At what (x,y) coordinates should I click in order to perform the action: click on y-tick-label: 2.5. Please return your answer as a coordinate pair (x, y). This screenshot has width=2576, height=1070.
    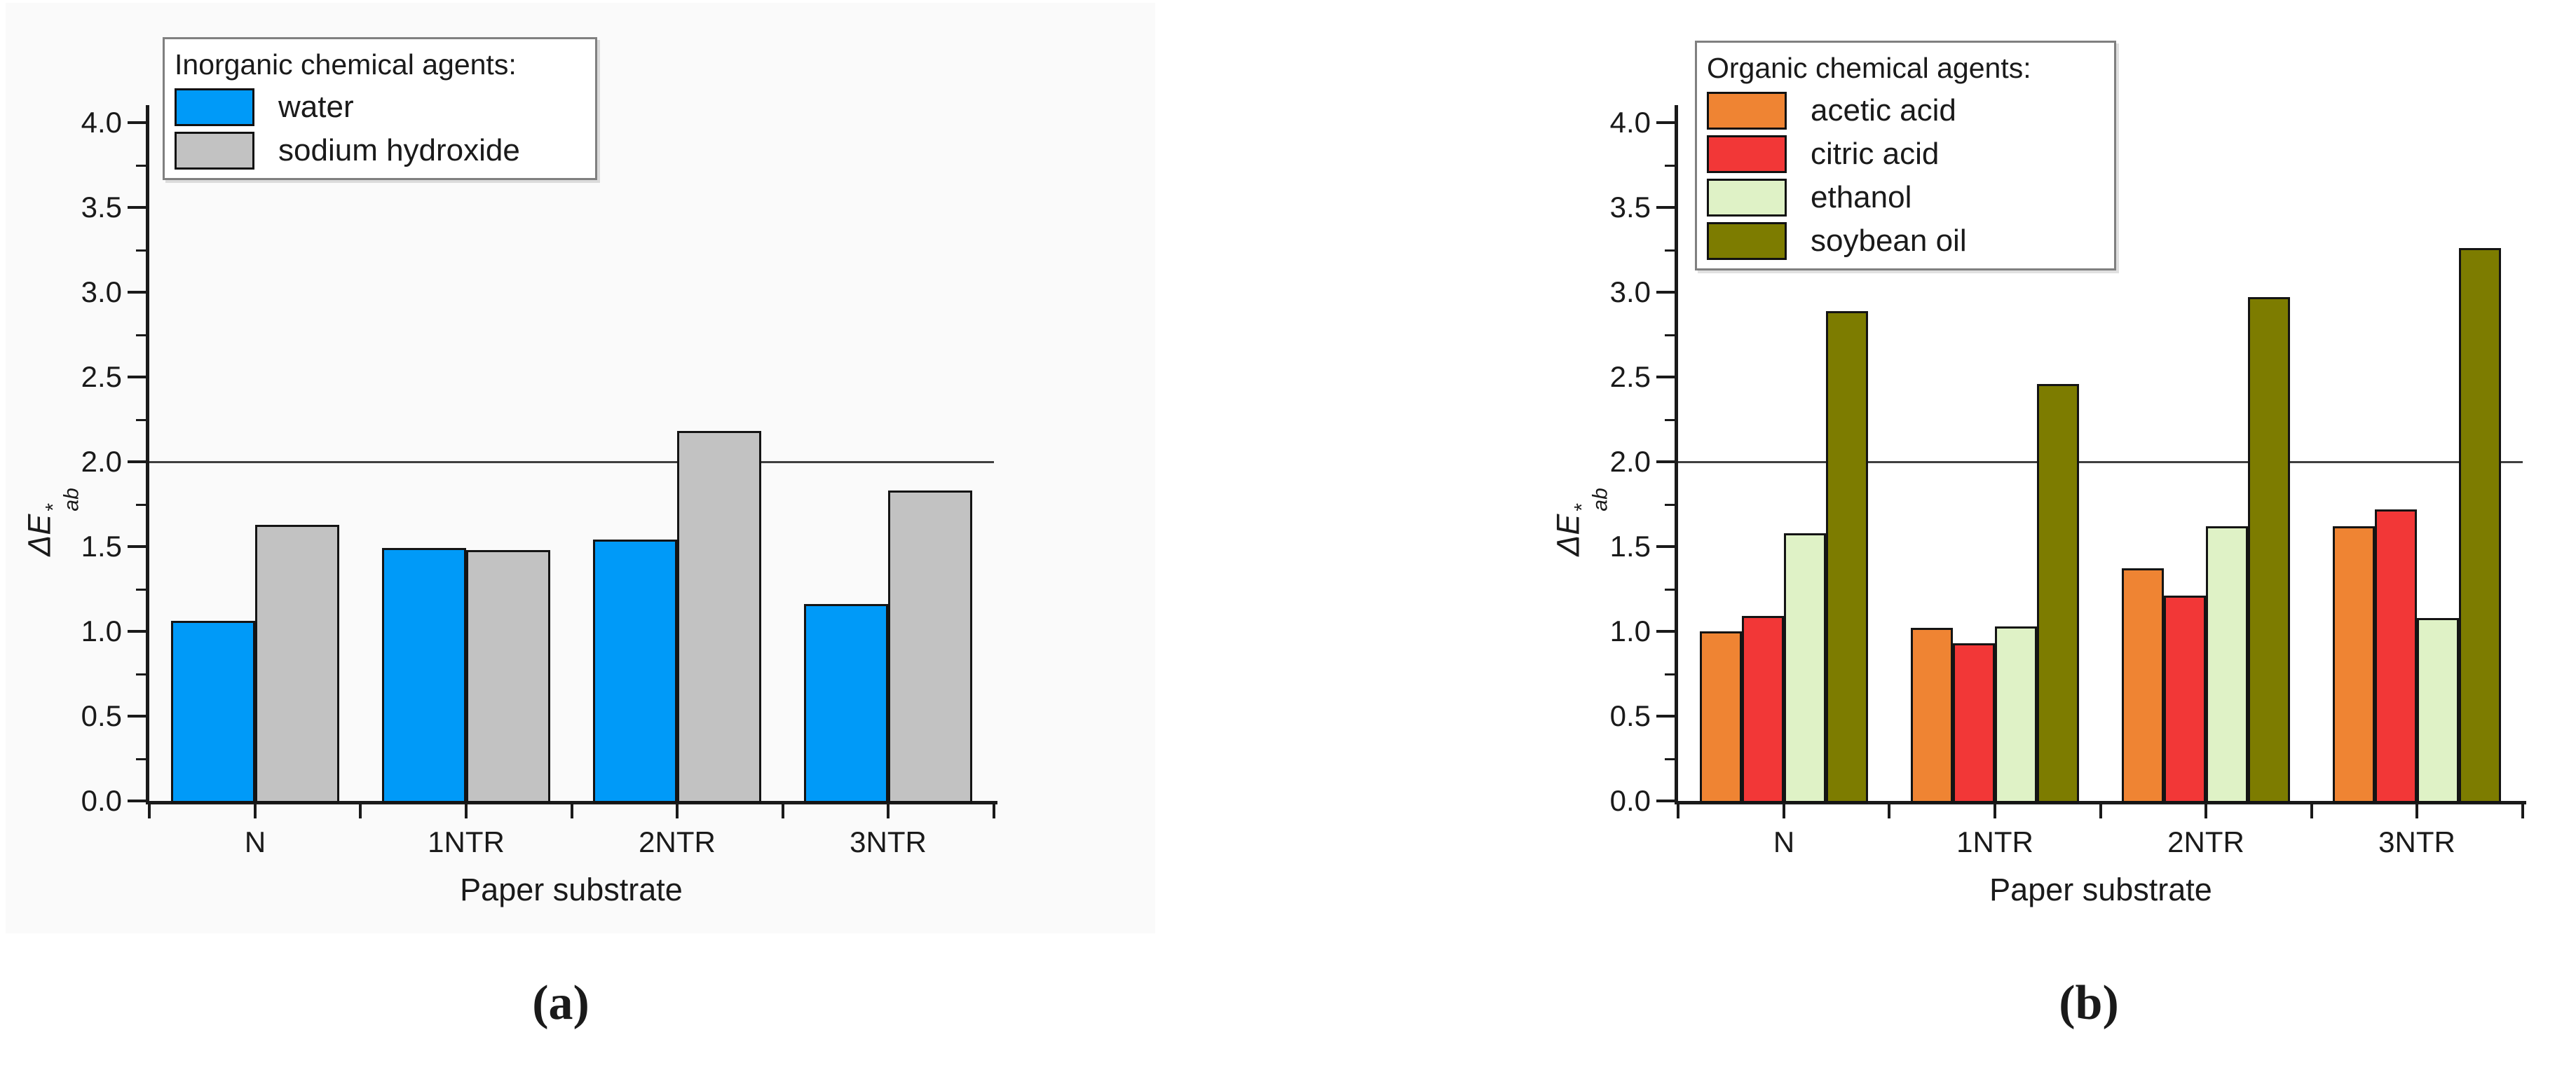
    Looking at the image, I should click on (101, 376).